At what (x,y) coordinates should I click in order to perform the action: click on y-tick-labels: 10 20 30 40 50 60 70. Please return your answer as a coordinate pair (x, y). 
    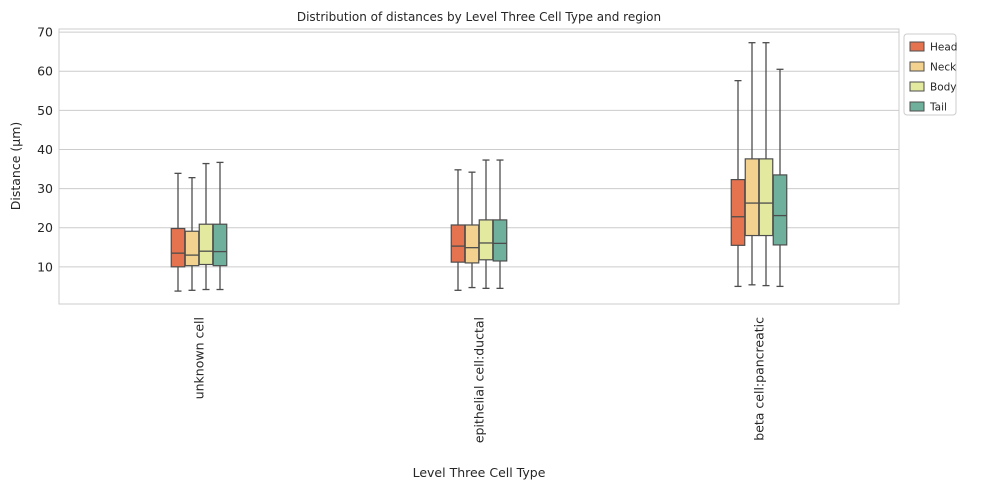
    Looking at the image, I should click on (45, 150).